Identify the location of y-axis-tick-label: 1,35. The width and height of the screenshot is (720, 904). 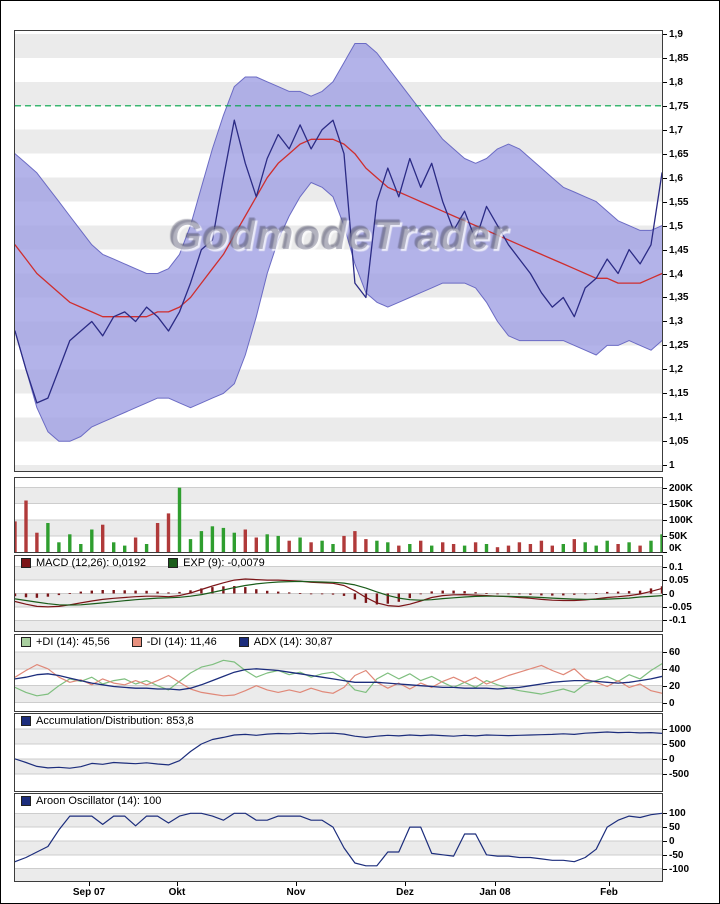
(679, 297).